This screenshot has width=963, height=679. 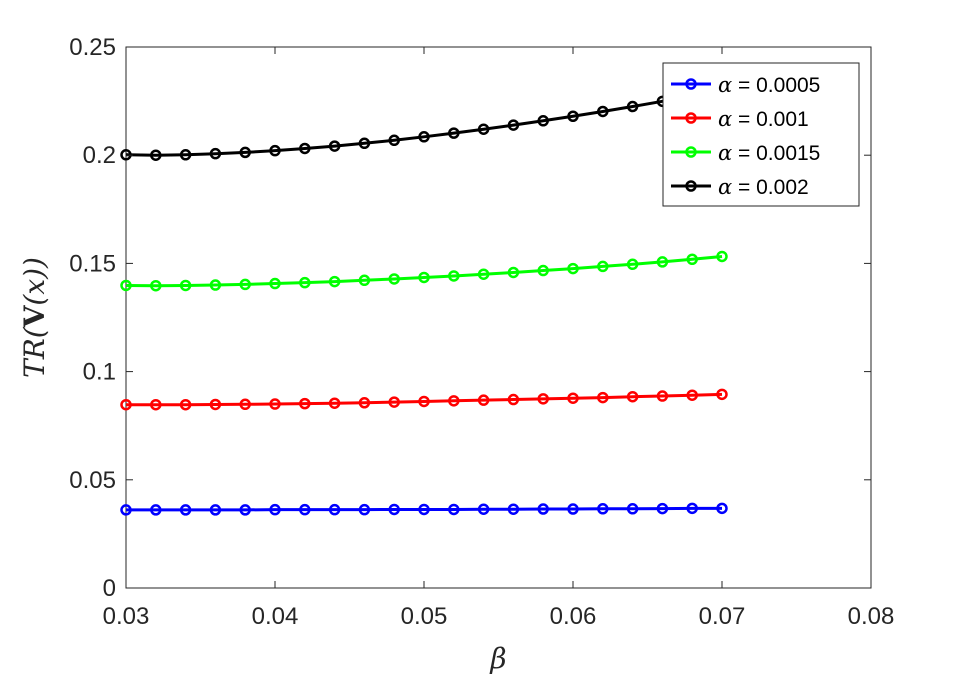 I want to click on x-axis-label: β, so click(x=497, y=658).